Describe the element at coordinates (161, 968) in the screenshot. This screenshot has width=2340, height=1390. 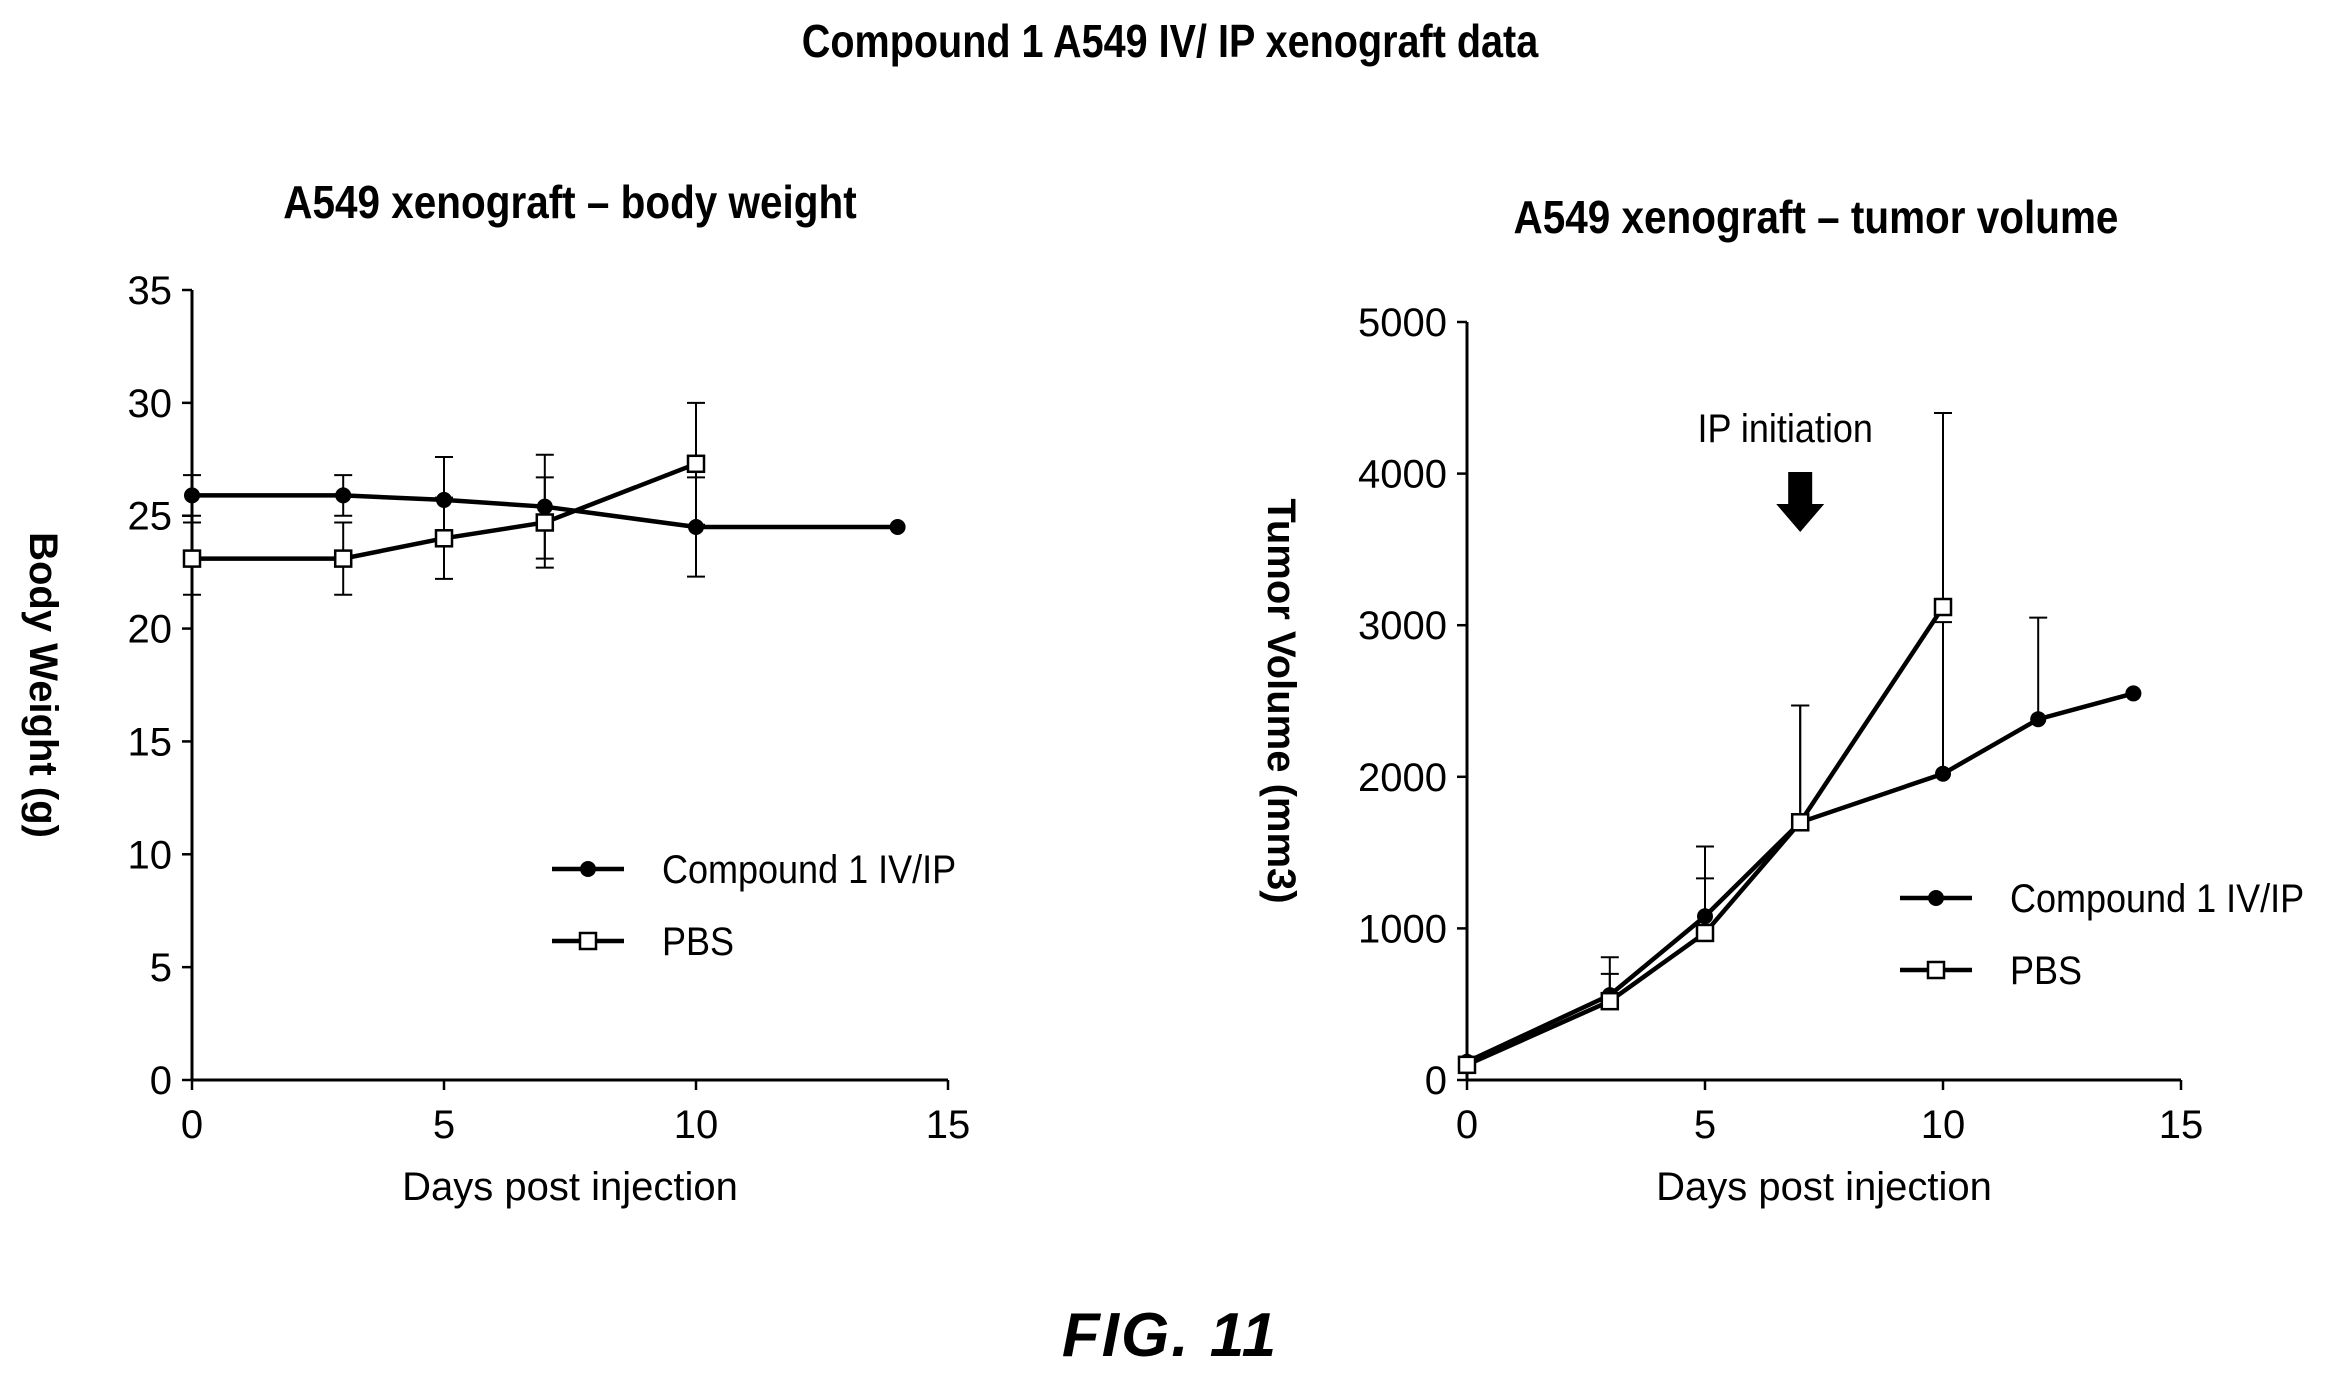
I see `y-tick-label: 5` at that location.